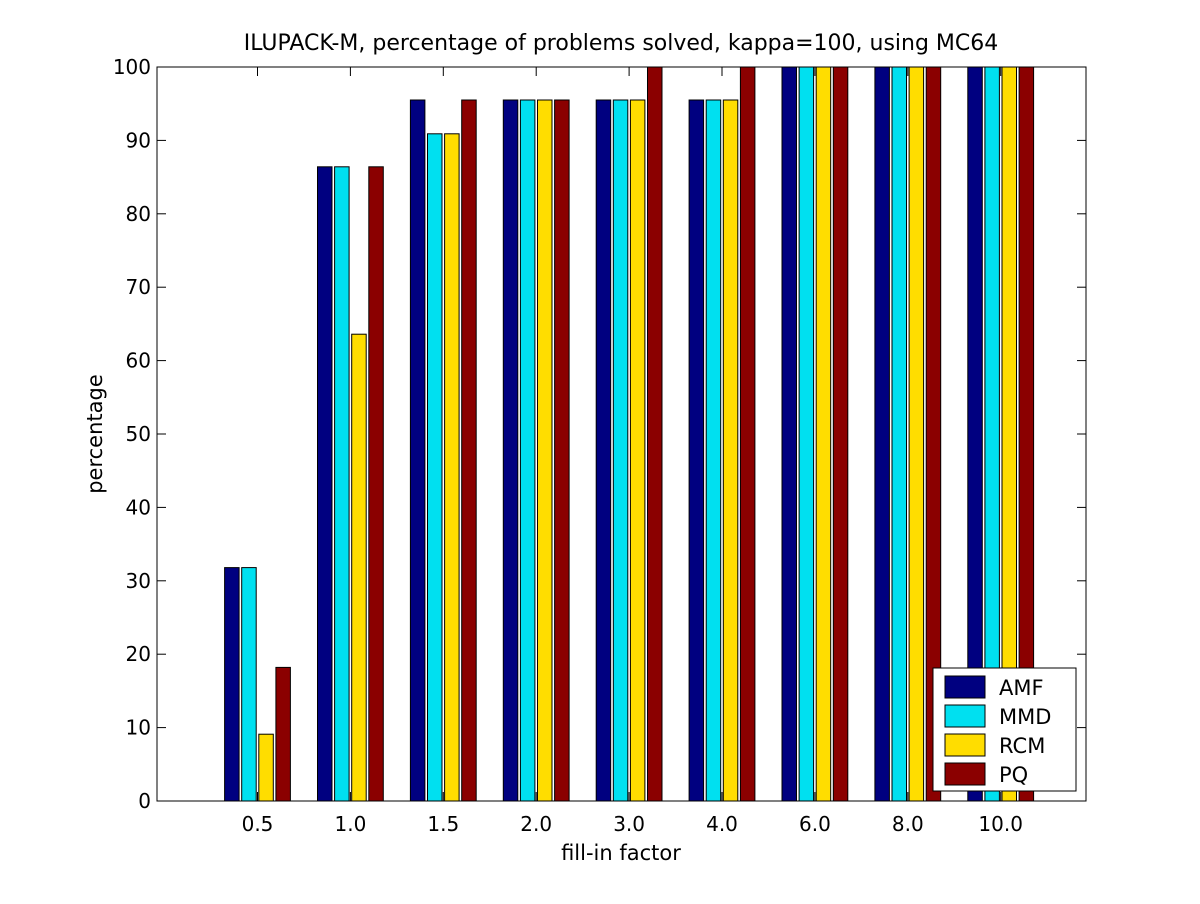 The image size is (1200, 904). What do you see at coordinates (266, 767) in the screenshot?
I see `bar-rcm-0.5` at bounding box center [266, 767].